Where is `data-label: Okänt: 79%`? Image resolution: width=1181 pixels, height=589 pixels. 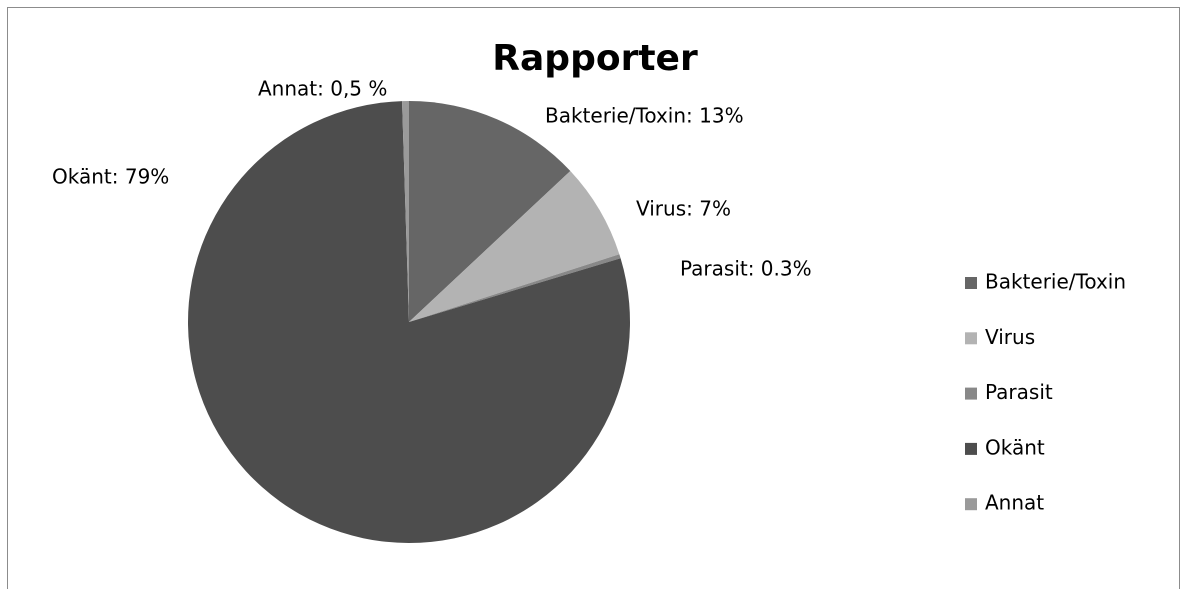
data-label: Okänt: 79% is located at coordinates (110, 177).